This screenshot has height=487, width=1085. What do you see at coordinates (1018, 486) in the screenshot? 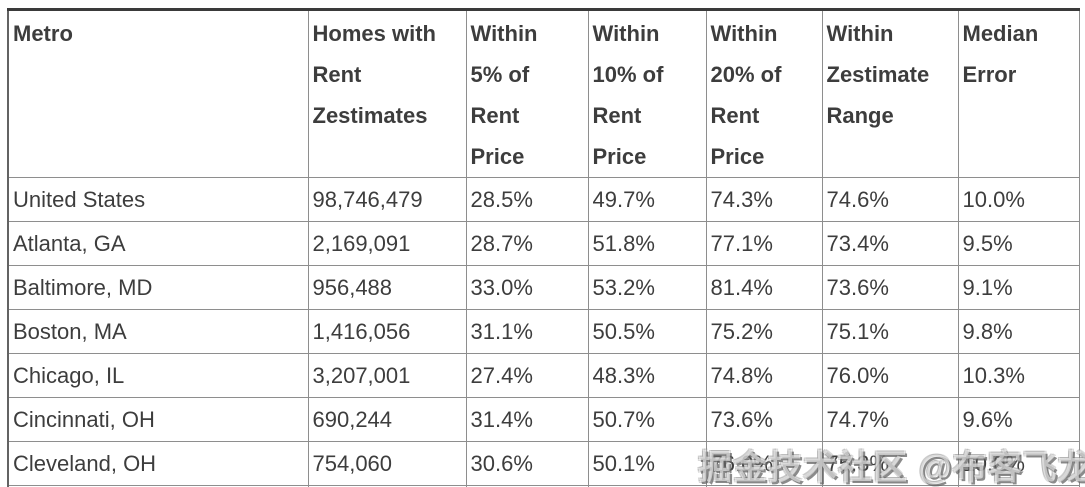
I see `cell-empty` at bounding box center [1018, 486].